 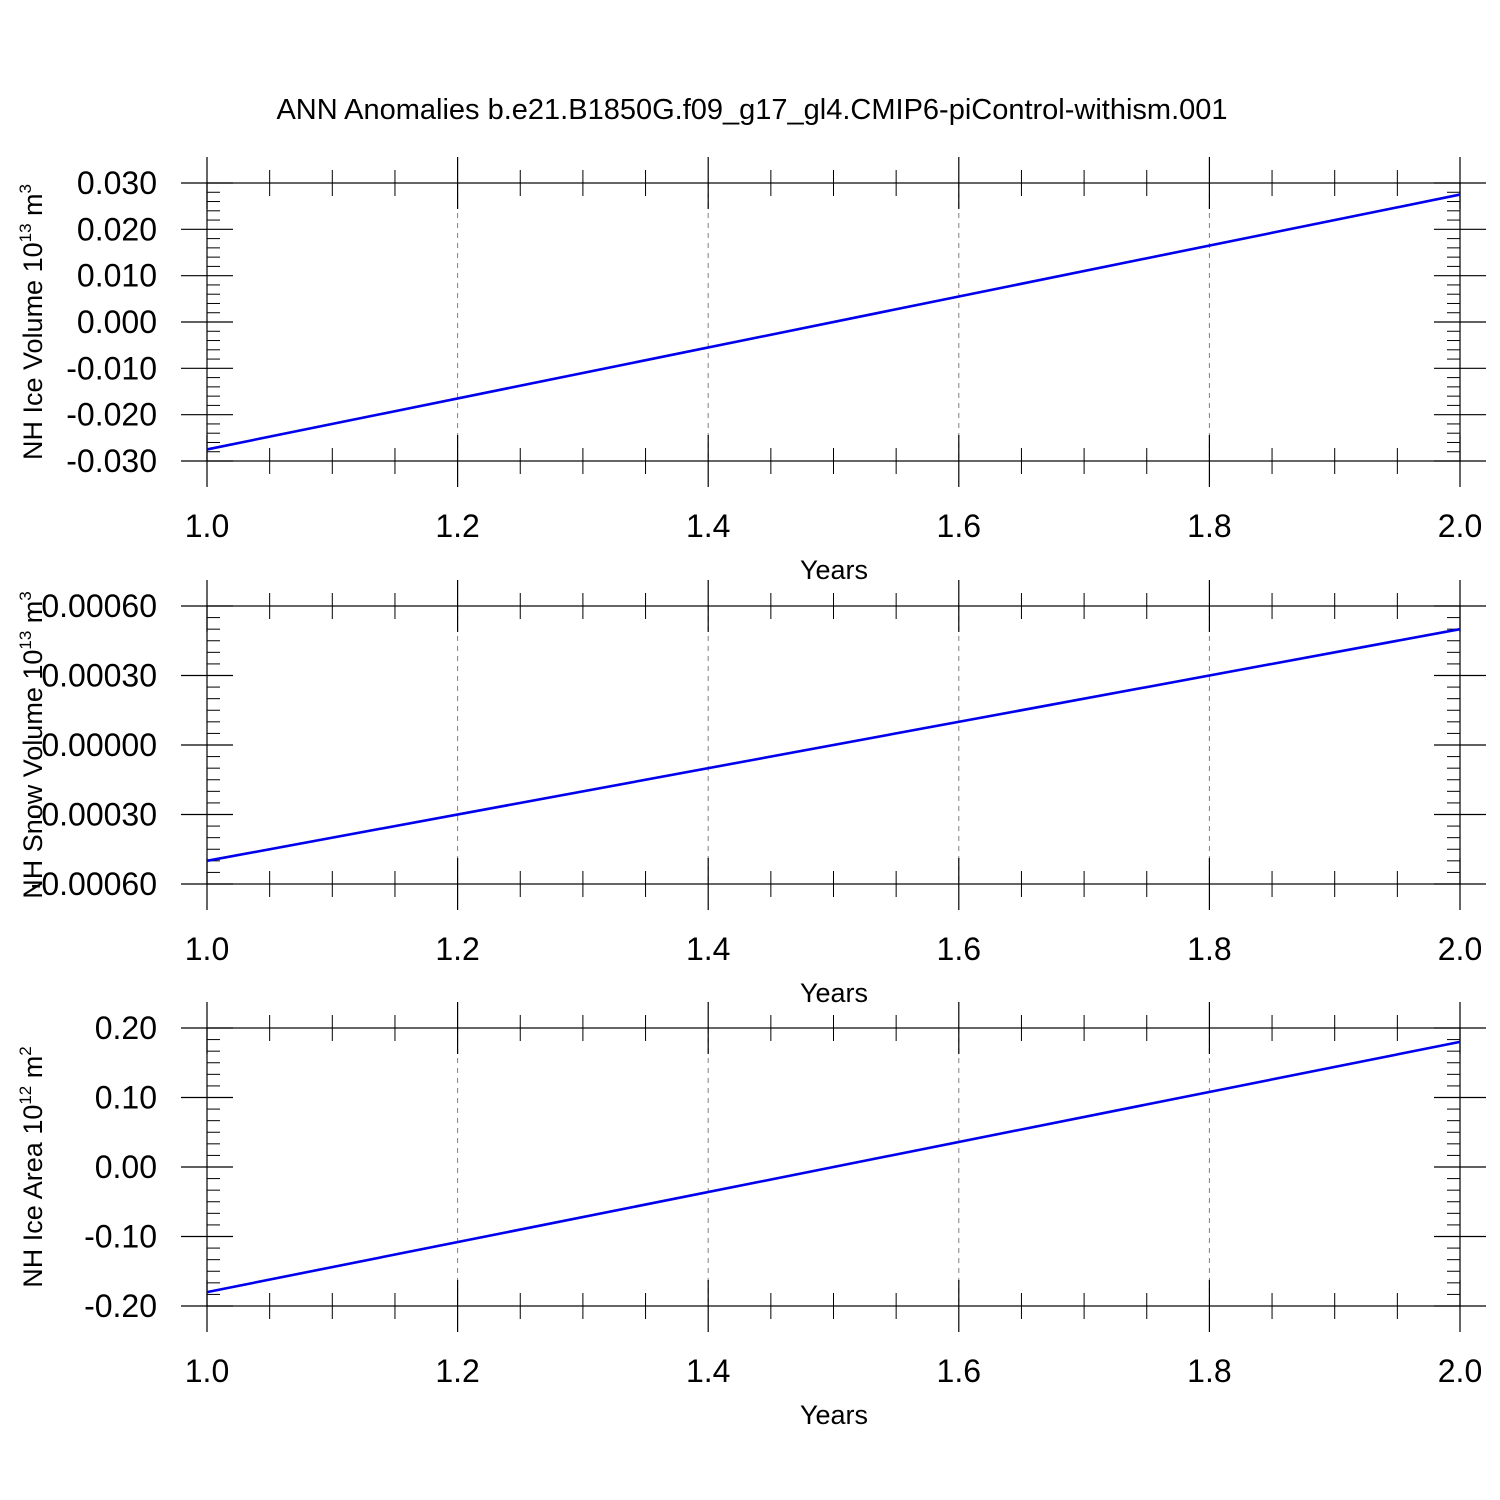 What do you see at coordinates (126, 1028) in the screenshot?
I see `y-tick-label: 0.20` at bounding box center [126, 1028].